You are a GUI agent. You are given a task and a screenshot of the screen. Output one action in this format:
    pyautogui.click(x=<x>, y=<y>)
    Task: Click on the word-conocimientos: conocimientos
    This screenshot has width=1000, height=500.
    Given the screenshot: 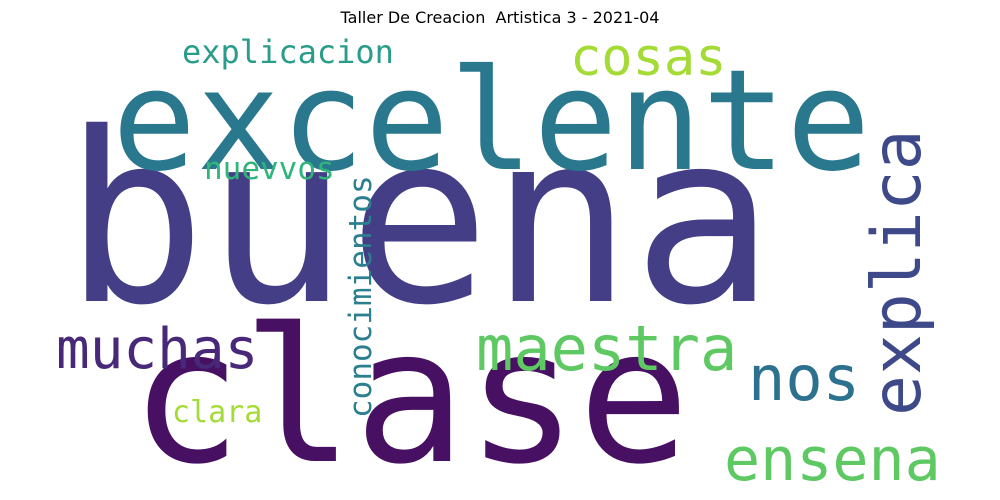 What is the action you would take?
    pyautogui.click(x=361, y=296)
    